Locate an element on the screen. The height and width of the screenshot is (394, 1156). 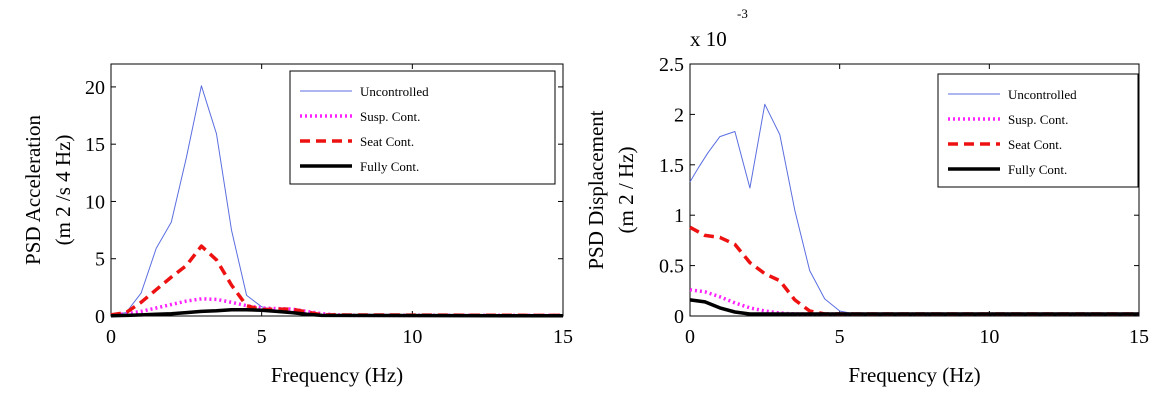
y-axis-label: PSD Acceleration is located at coordinates (33, 190).